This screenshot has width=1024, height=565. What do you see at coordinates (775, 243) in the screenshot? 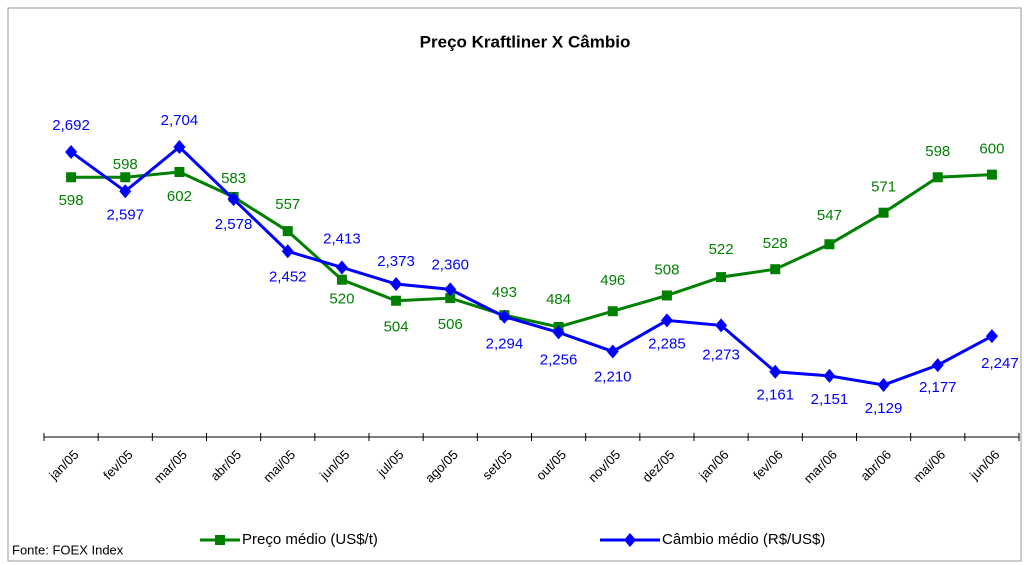
I see `data-label: 528` at bounding box center [775, 243].